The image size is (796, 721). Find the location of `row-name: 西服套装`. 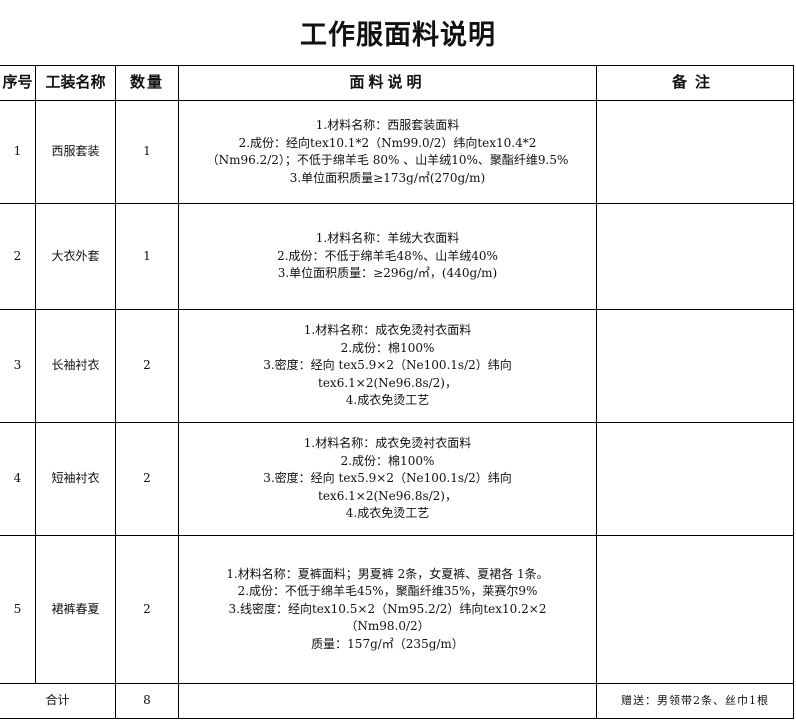

row-name: 西服套装 is located at coordinates (75, 152).